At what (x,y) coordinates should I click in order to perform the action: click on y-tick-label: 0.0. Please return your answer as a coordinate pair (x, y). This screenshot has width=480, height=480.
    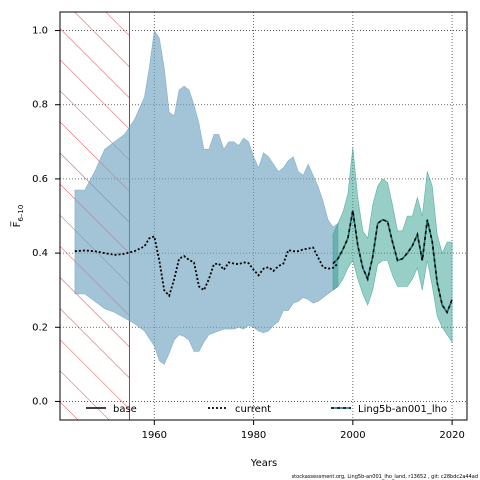
    Looking at the image, I should click on (40, 401).